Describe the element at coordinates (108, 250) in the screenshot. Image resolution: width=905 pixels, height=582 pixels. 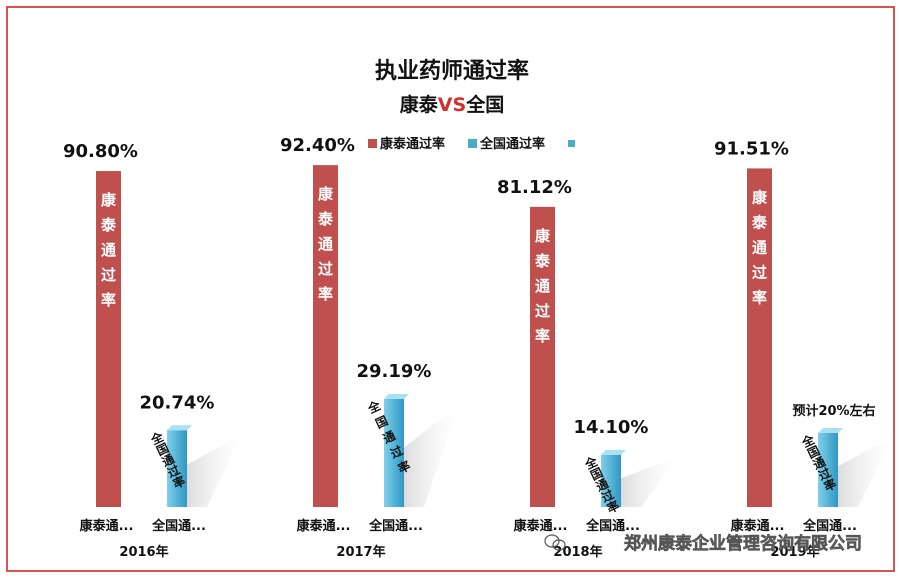
I see `bar-text-kangtai-0-2: 通` at that location.